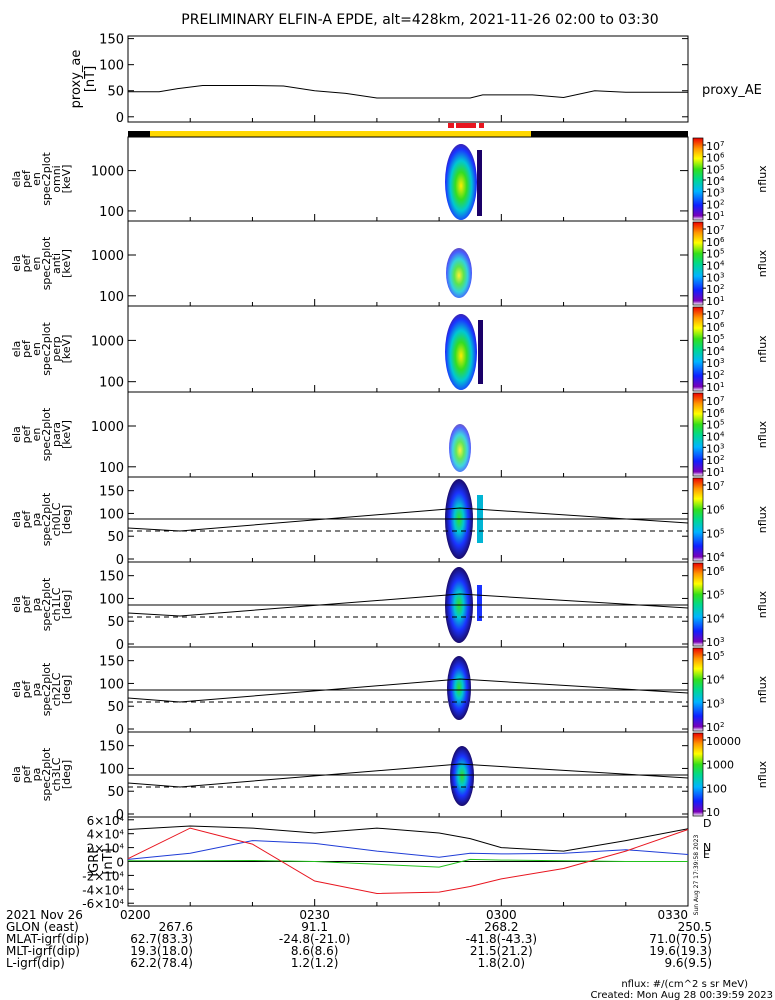  Describe the element at coordinates (706, 854) in the screenshot. I see `igrf-legend-label: E` at that location.